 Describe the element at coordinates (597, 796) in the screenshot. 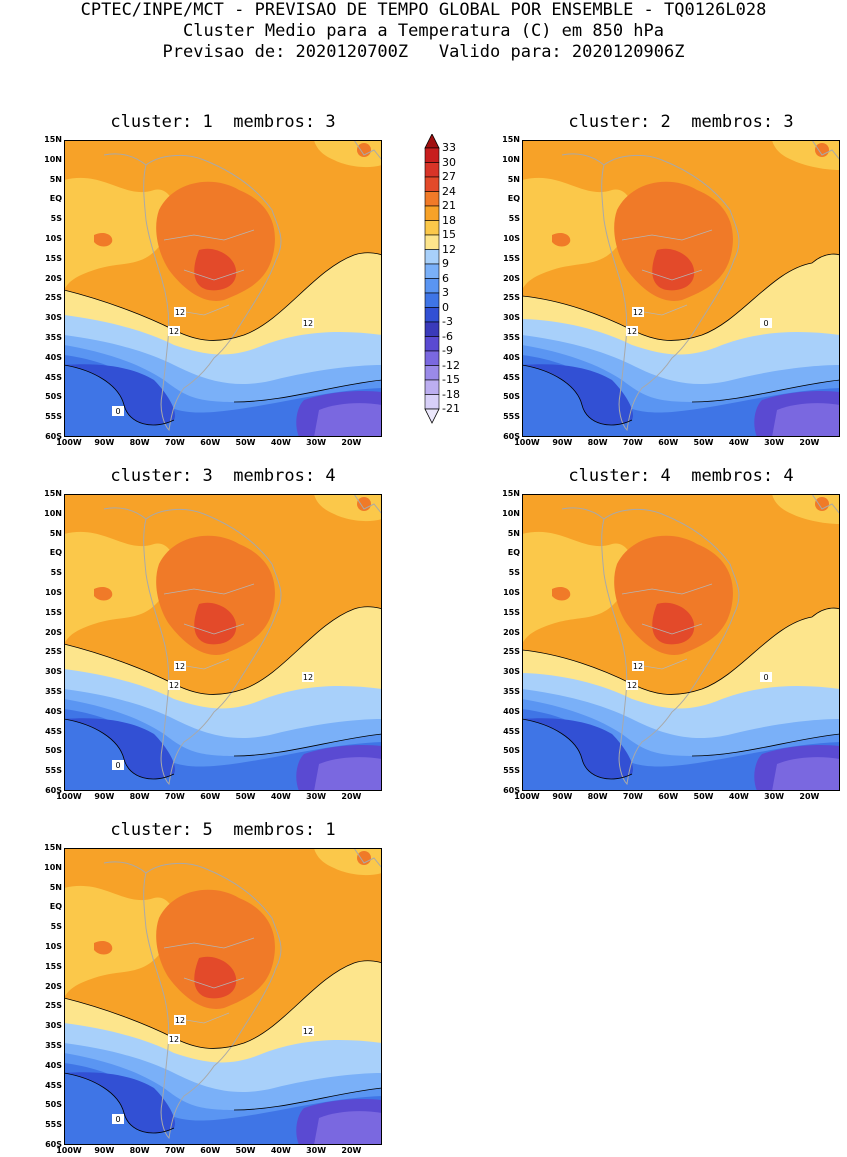

I see `lon-label: 80W` at that location.